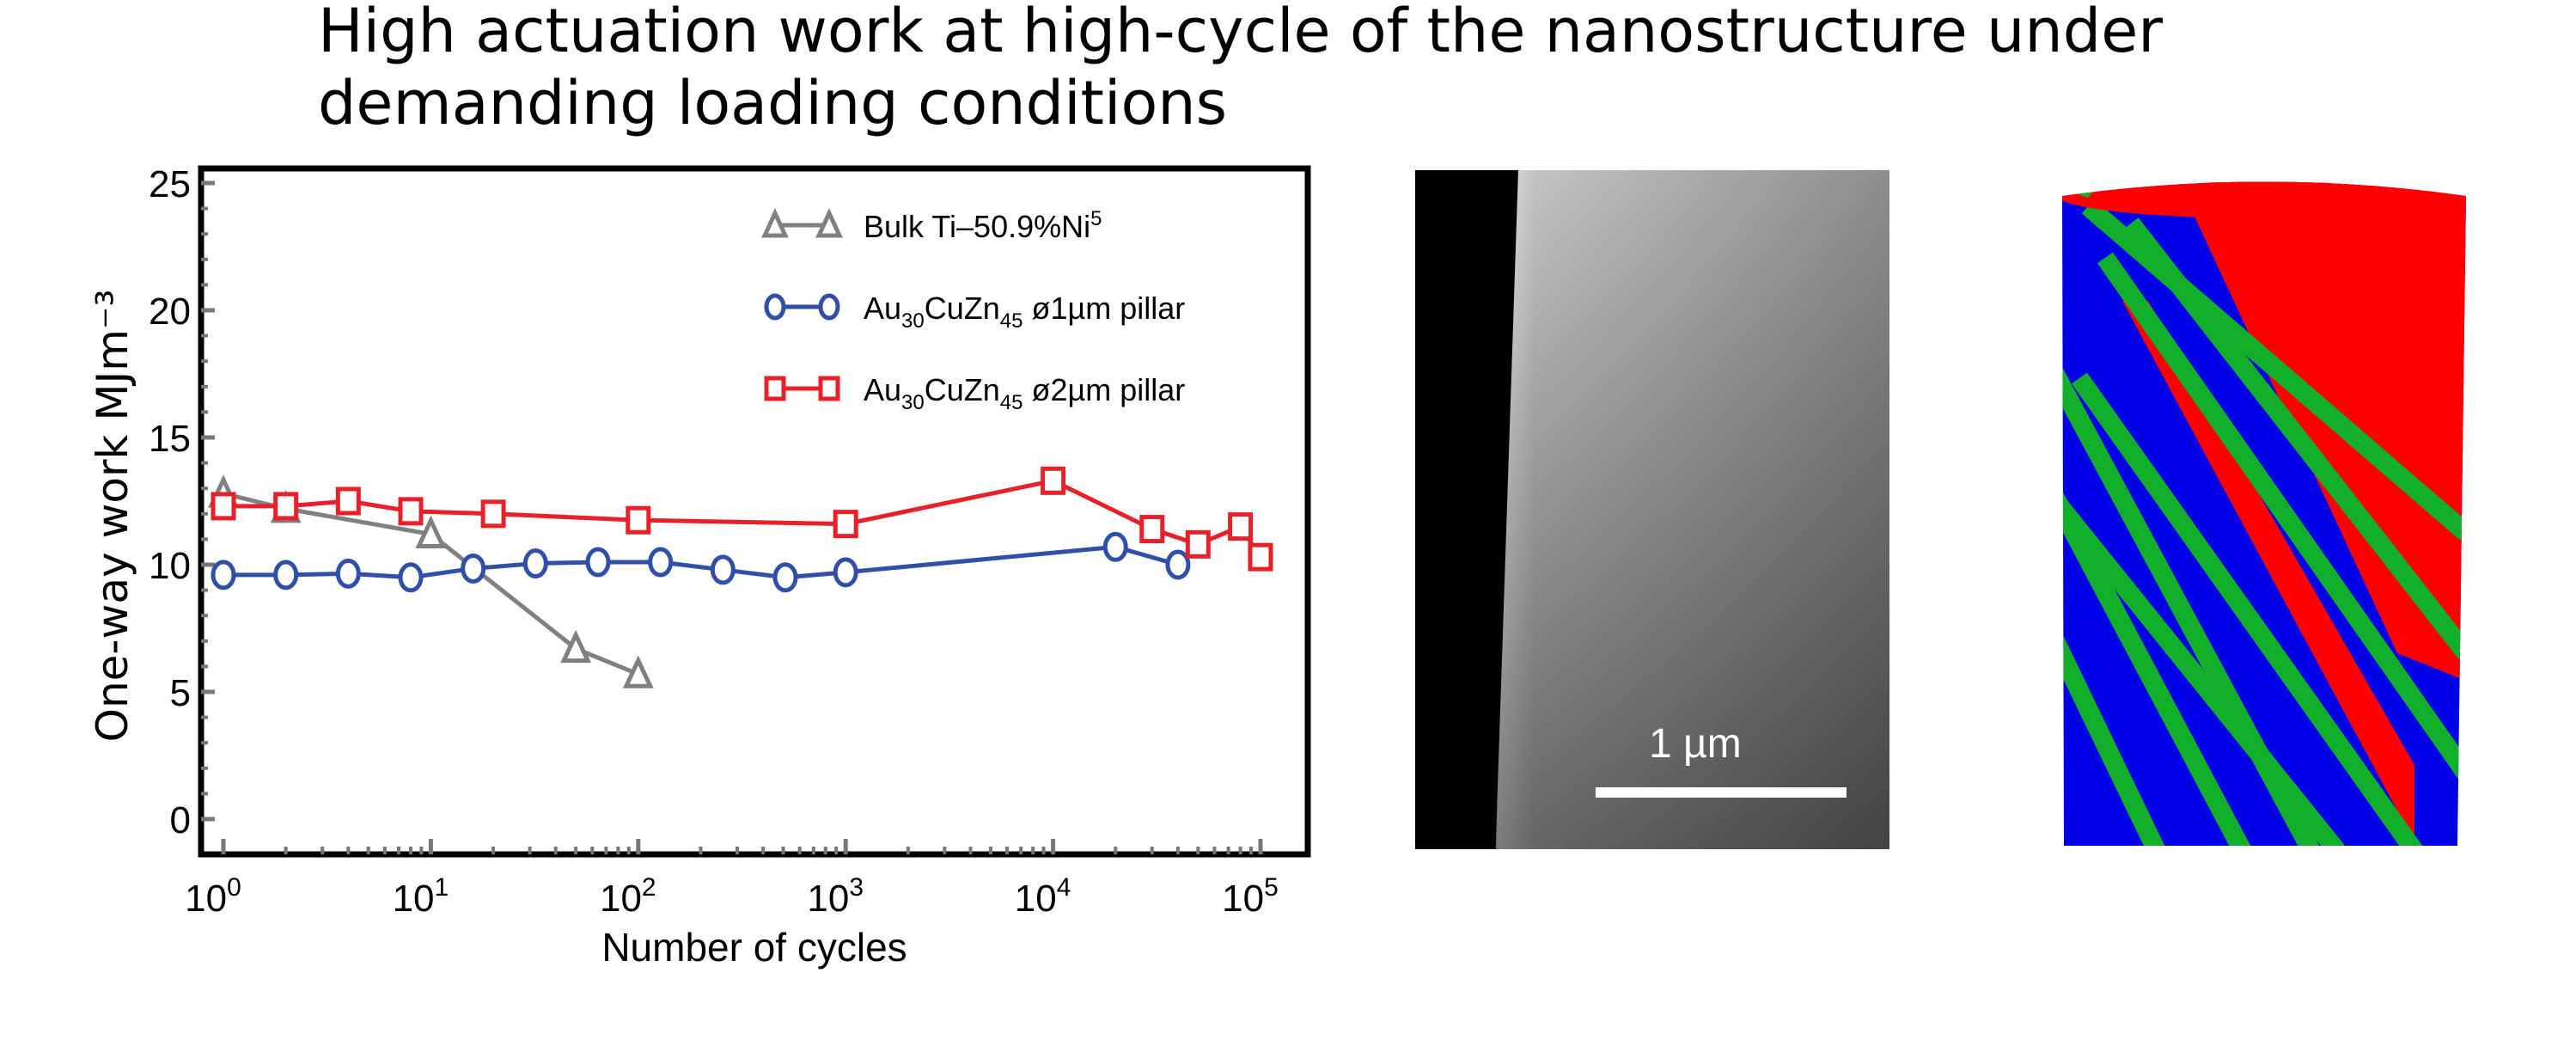 This screenshot has width=2576, height=1040. I want to click on legend-entry: Au30CuZn45 ø2µm pillar, so click(974, 393).